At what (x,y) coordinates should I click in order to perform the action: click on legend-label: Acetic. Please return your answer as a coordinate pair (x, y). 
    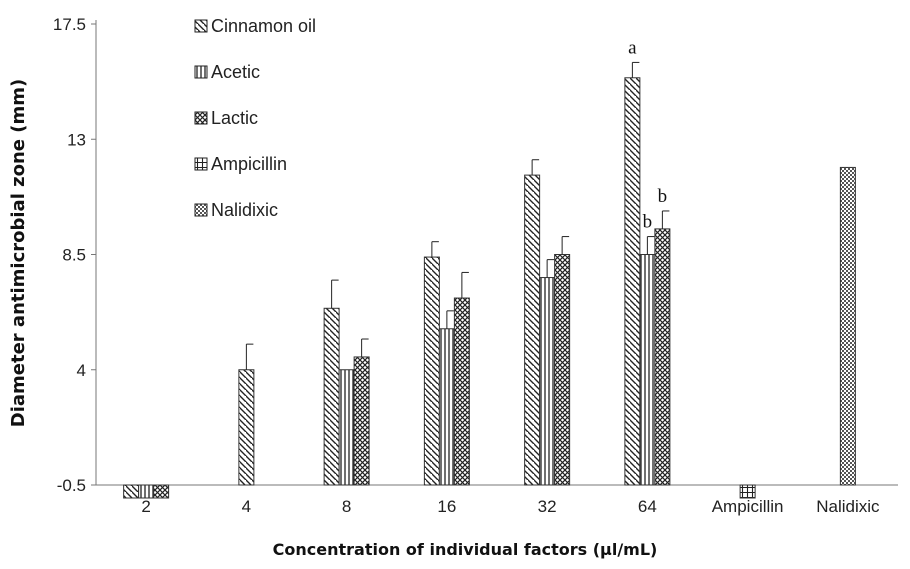
    Looking at the image, I should click on (235, 72).